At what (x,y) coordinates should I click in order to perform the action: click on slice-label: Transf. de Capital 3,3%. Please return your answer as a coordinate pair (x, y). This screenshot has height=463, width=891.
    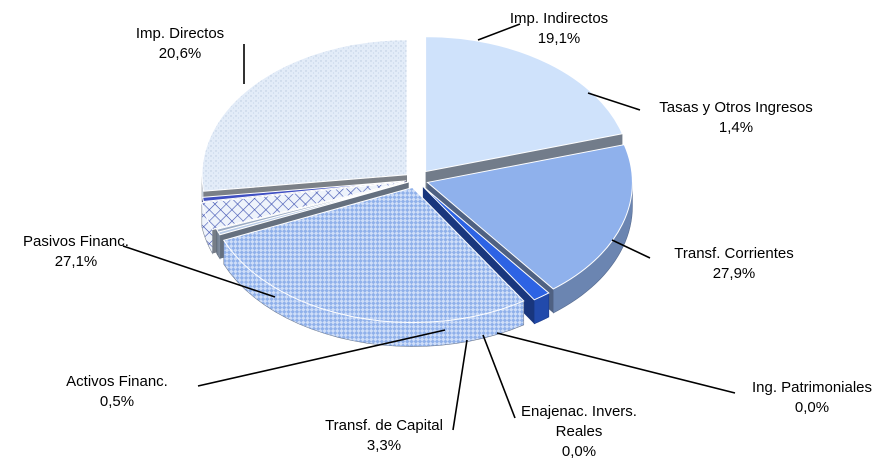
    Looking at the image, I should click on (384, 435).